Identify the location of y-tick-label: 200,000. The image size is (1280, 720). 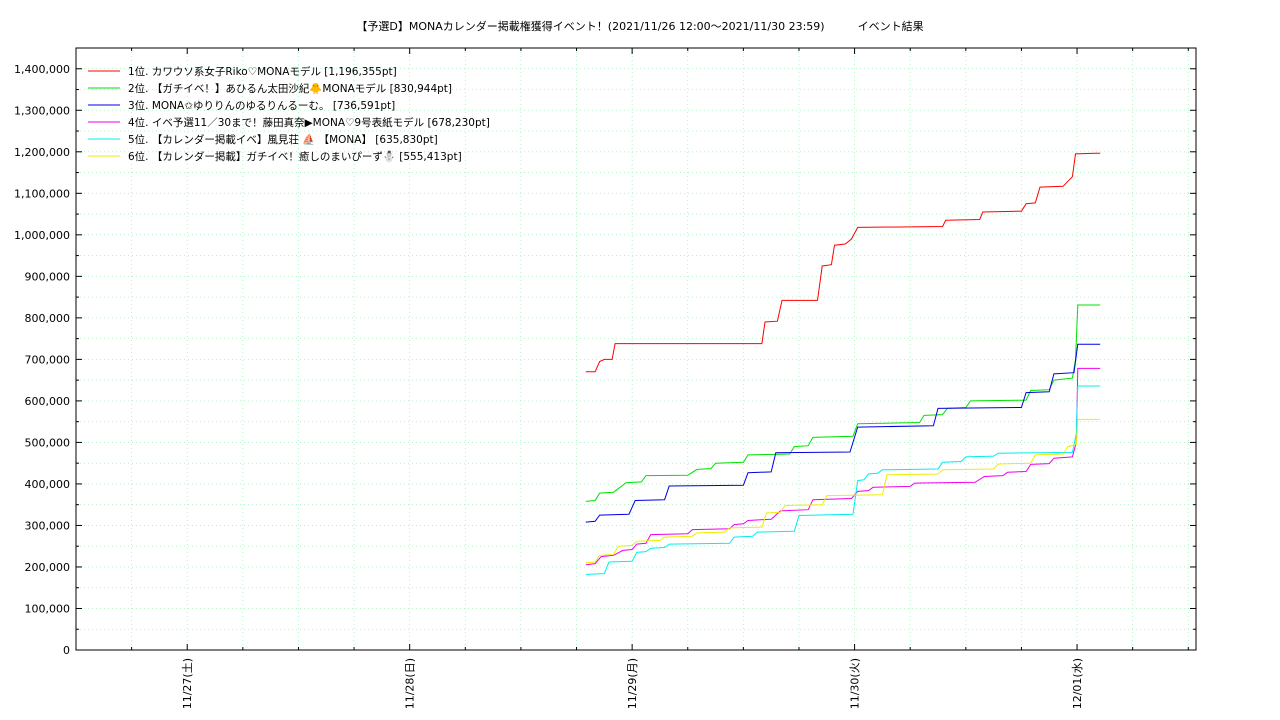
(48, 567).